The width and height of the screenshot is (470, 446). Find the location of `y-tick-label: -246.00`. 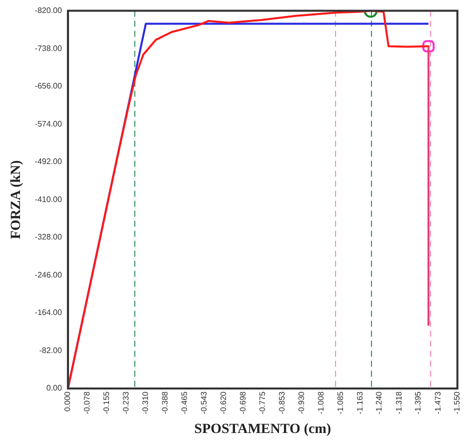

y-tick-label: -246.00 is located at coordinates (48, 275).